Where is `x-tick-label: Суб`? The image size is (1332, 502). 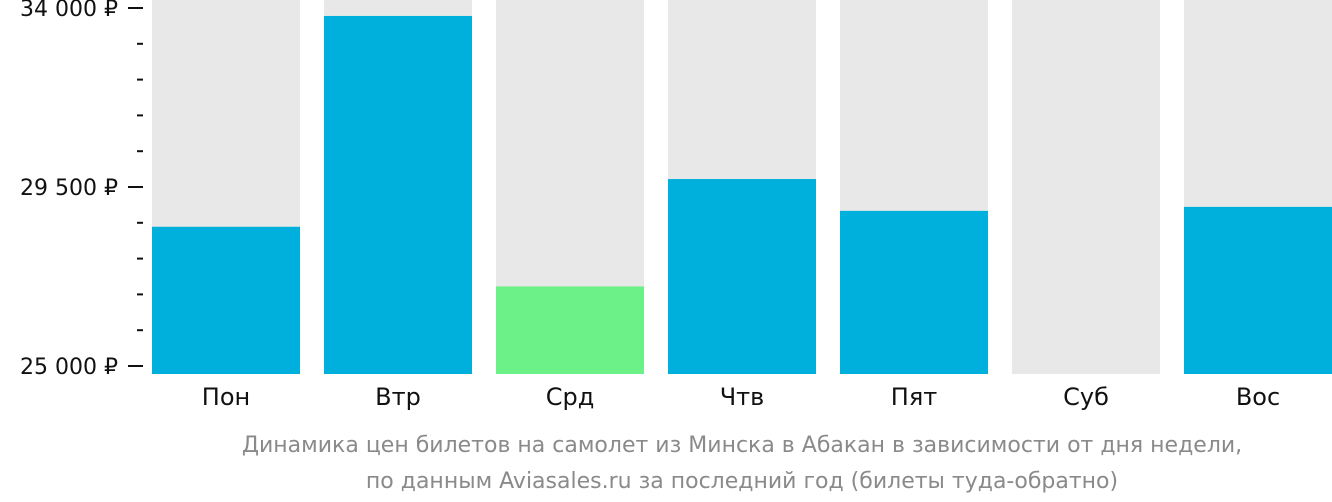 x-tick-label: Суб is located at coordinates (1086, 397).